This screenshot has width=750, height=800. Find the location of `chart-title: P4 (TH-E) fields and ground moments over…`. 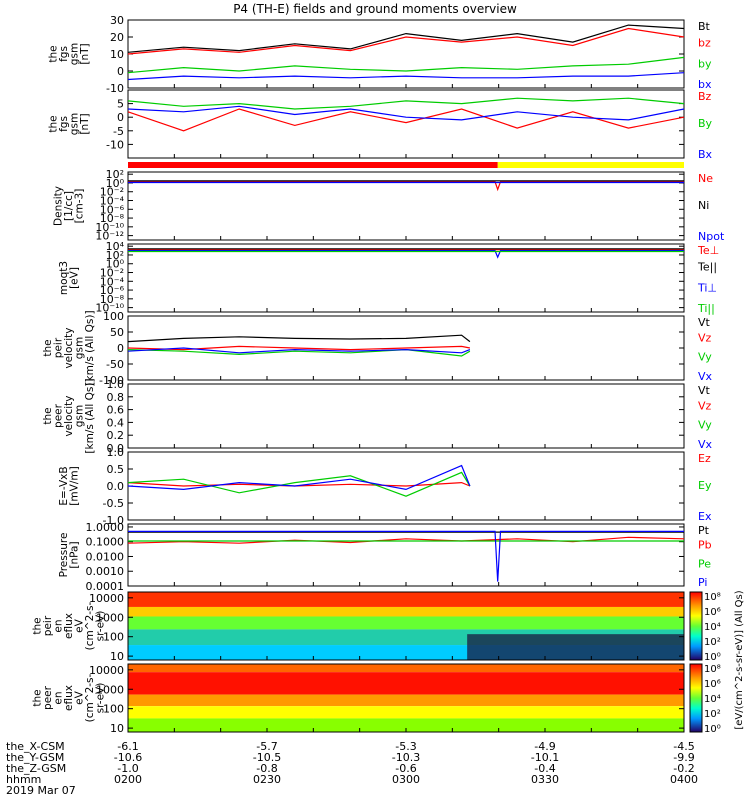

chart-title: P4 (TH-E) fields and ground moments over… is located at coordinates (375, 9).